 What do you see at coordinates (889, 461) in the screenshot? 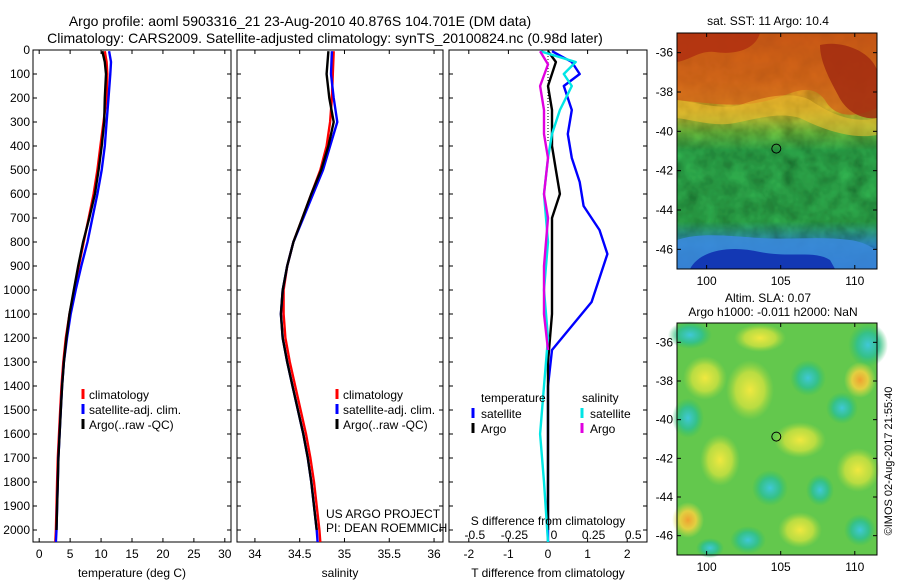
I see `timestamp-credit: ©IMOS 02-Aug-2017 21:55:40` at bounding box center [889, 461].